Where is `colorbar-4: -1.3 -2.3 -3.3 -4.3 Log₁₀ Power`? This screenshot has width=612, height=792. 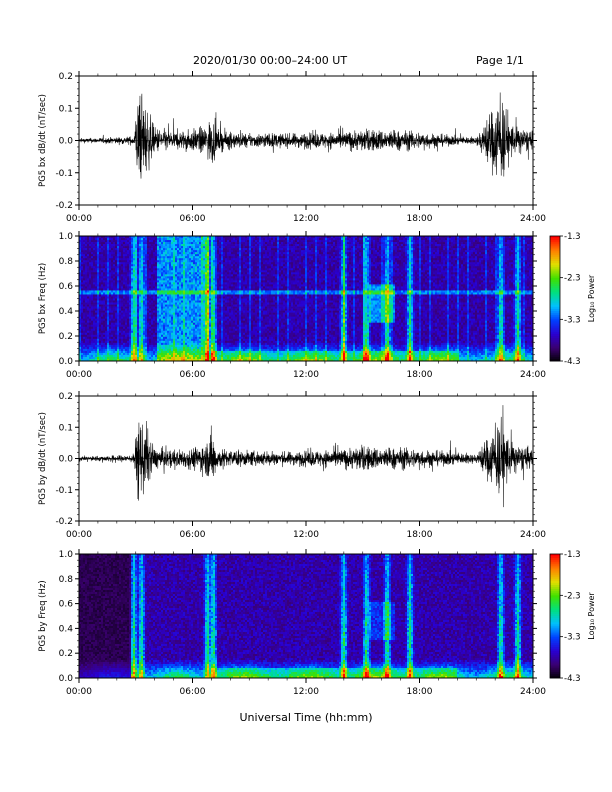 colorbar-4: -1.3 -2.3 -3.3 -4.3 Log₁₀ Power is located at coordinates (573, 617).